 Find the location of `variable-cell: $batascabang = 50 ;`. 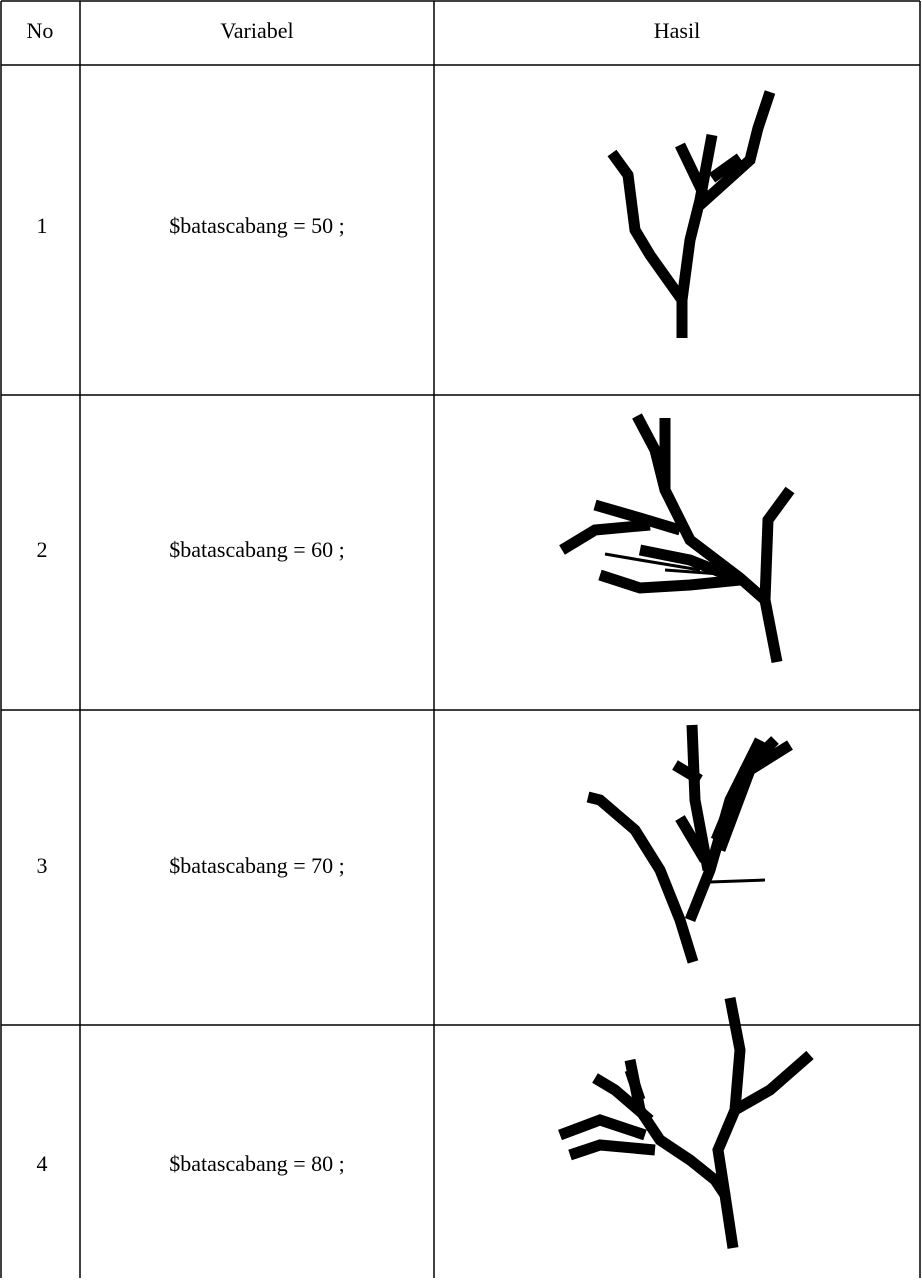

variable-cell: $batascabang = 50 ; is located at coordinates (257, 225).